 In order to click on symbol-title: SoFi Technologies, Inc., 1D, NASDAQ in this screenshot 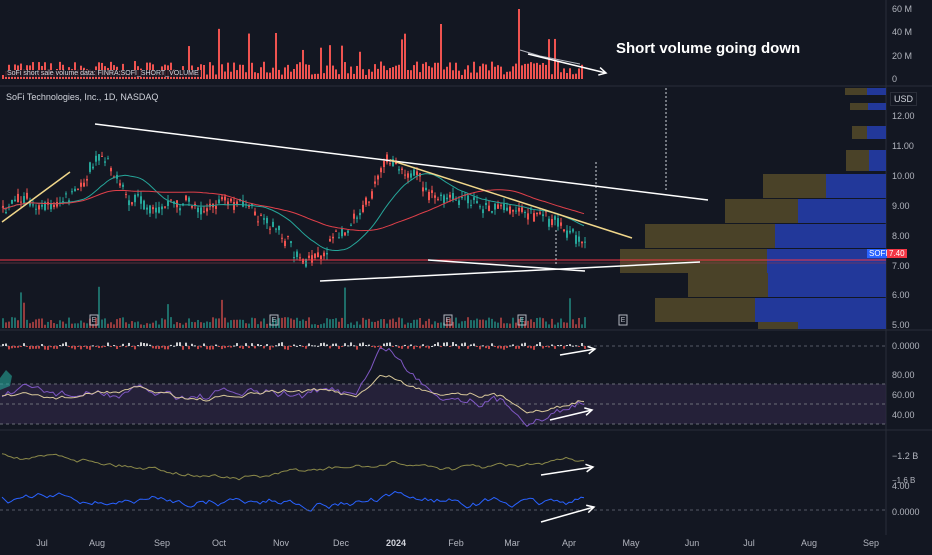, I will do `click(82, 97)`.